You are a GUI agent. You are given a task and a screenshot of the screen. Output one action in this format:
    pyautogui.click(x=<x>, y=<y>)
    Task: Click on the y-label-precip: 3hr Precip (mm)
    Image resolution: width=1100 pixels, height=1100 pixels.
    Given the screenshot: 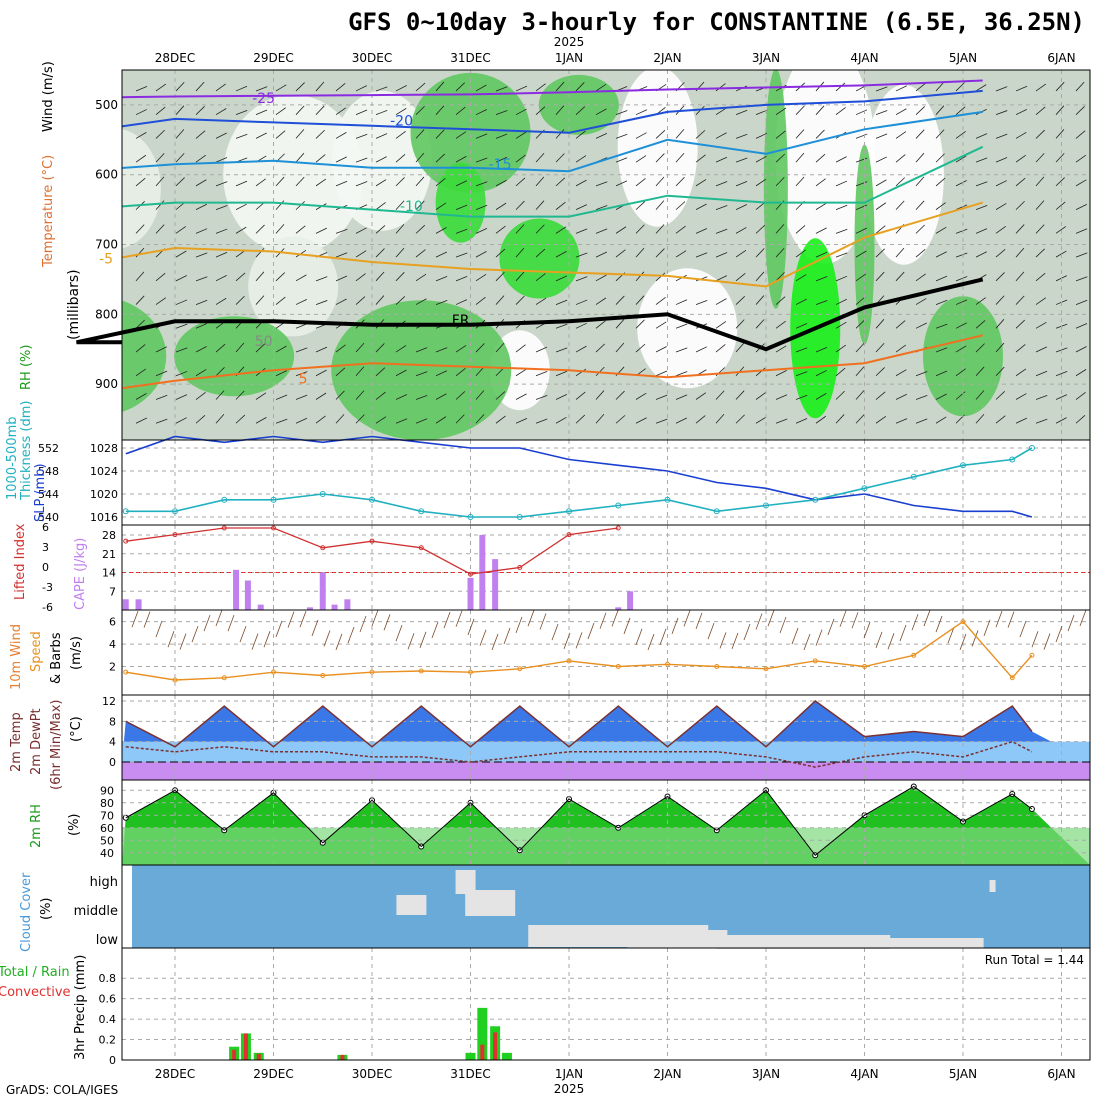 What is the action you would take?
    pyautogui.click(x=80, y=1007)
    